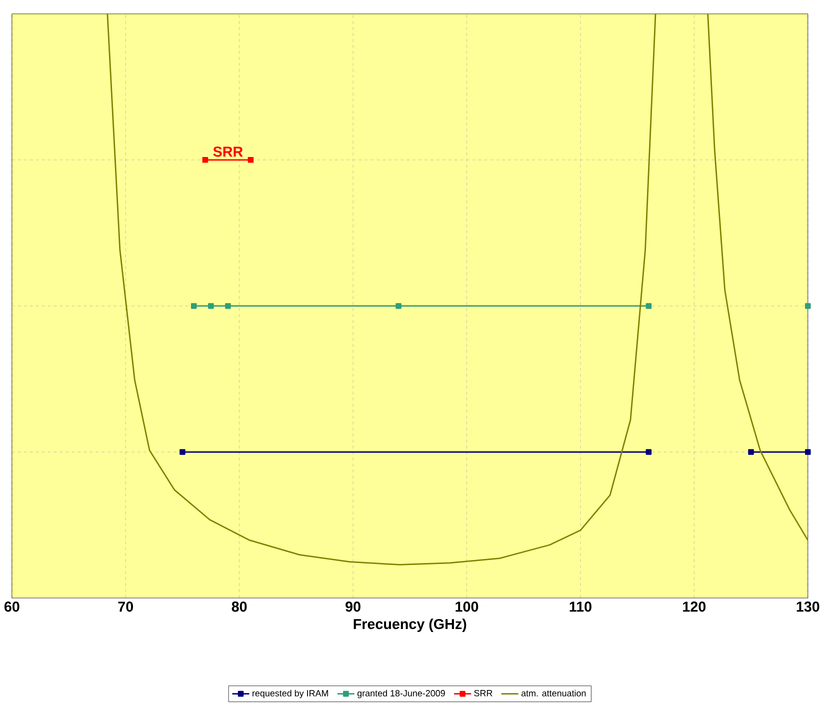 The image size is (828, 718). Describe the element at coordinates (12, 607) in the screenshot. I see `x-tick-label: 60` at that location.